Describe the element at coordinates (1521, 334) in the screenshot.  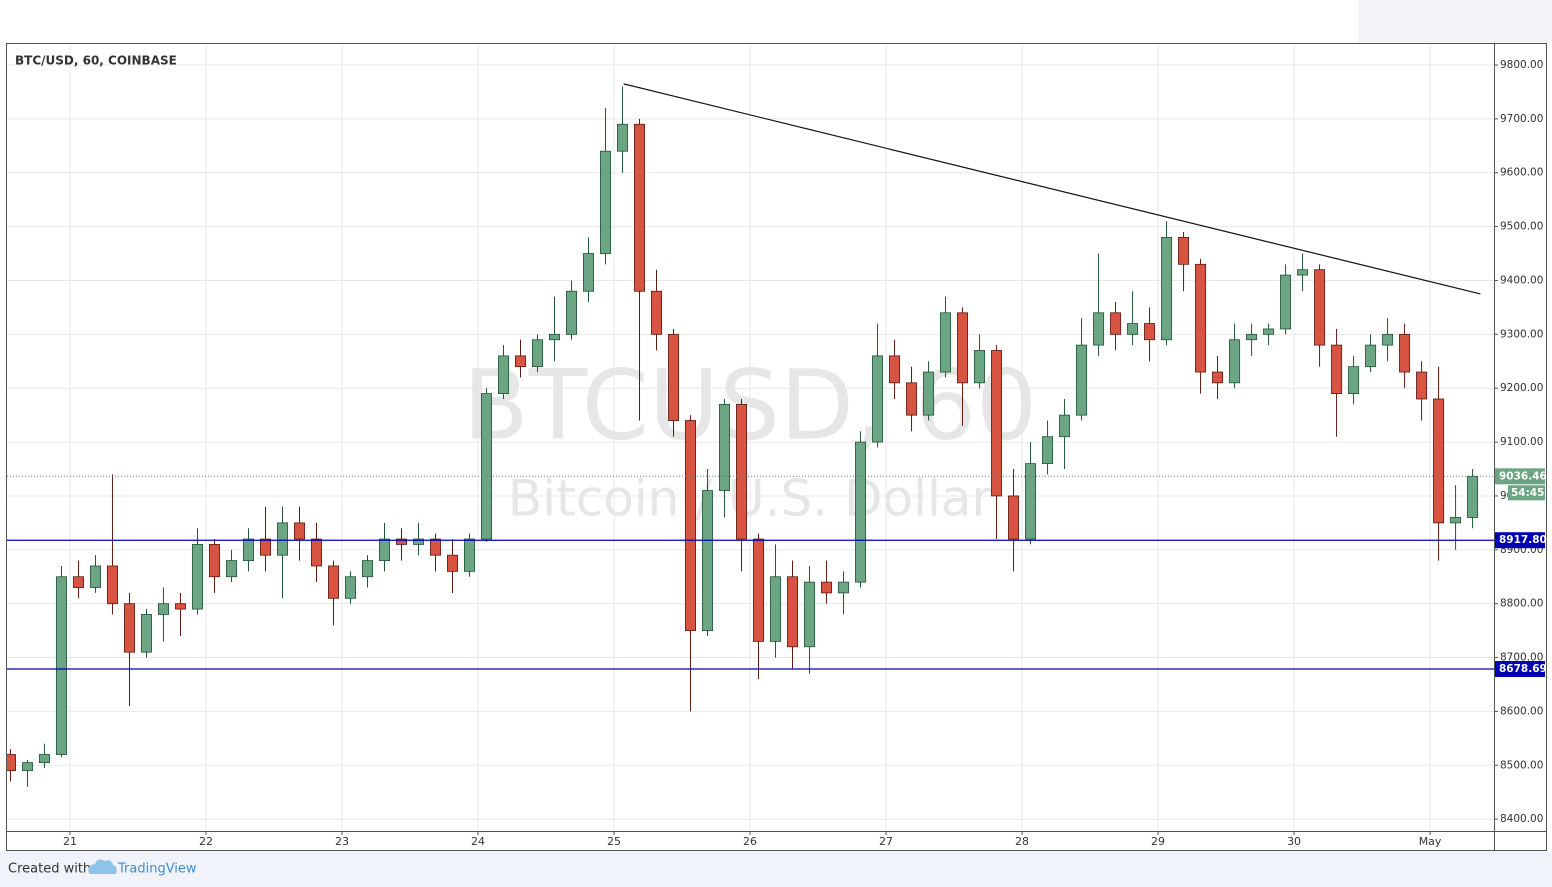
I see `y-tick-label: 9300.00` at that location.